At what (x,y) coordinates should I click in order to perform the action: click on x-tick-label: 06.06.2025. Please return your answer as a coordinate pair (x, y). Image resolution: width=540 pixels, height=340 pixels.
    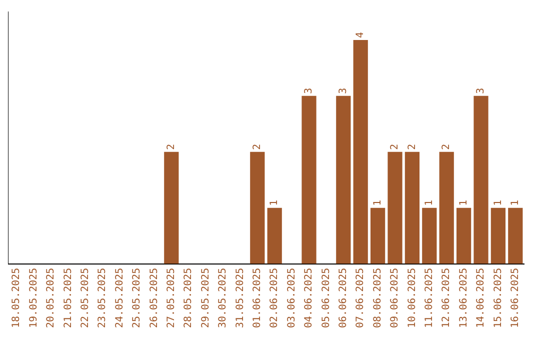
    Looking at the image, I should click on (343, 298).